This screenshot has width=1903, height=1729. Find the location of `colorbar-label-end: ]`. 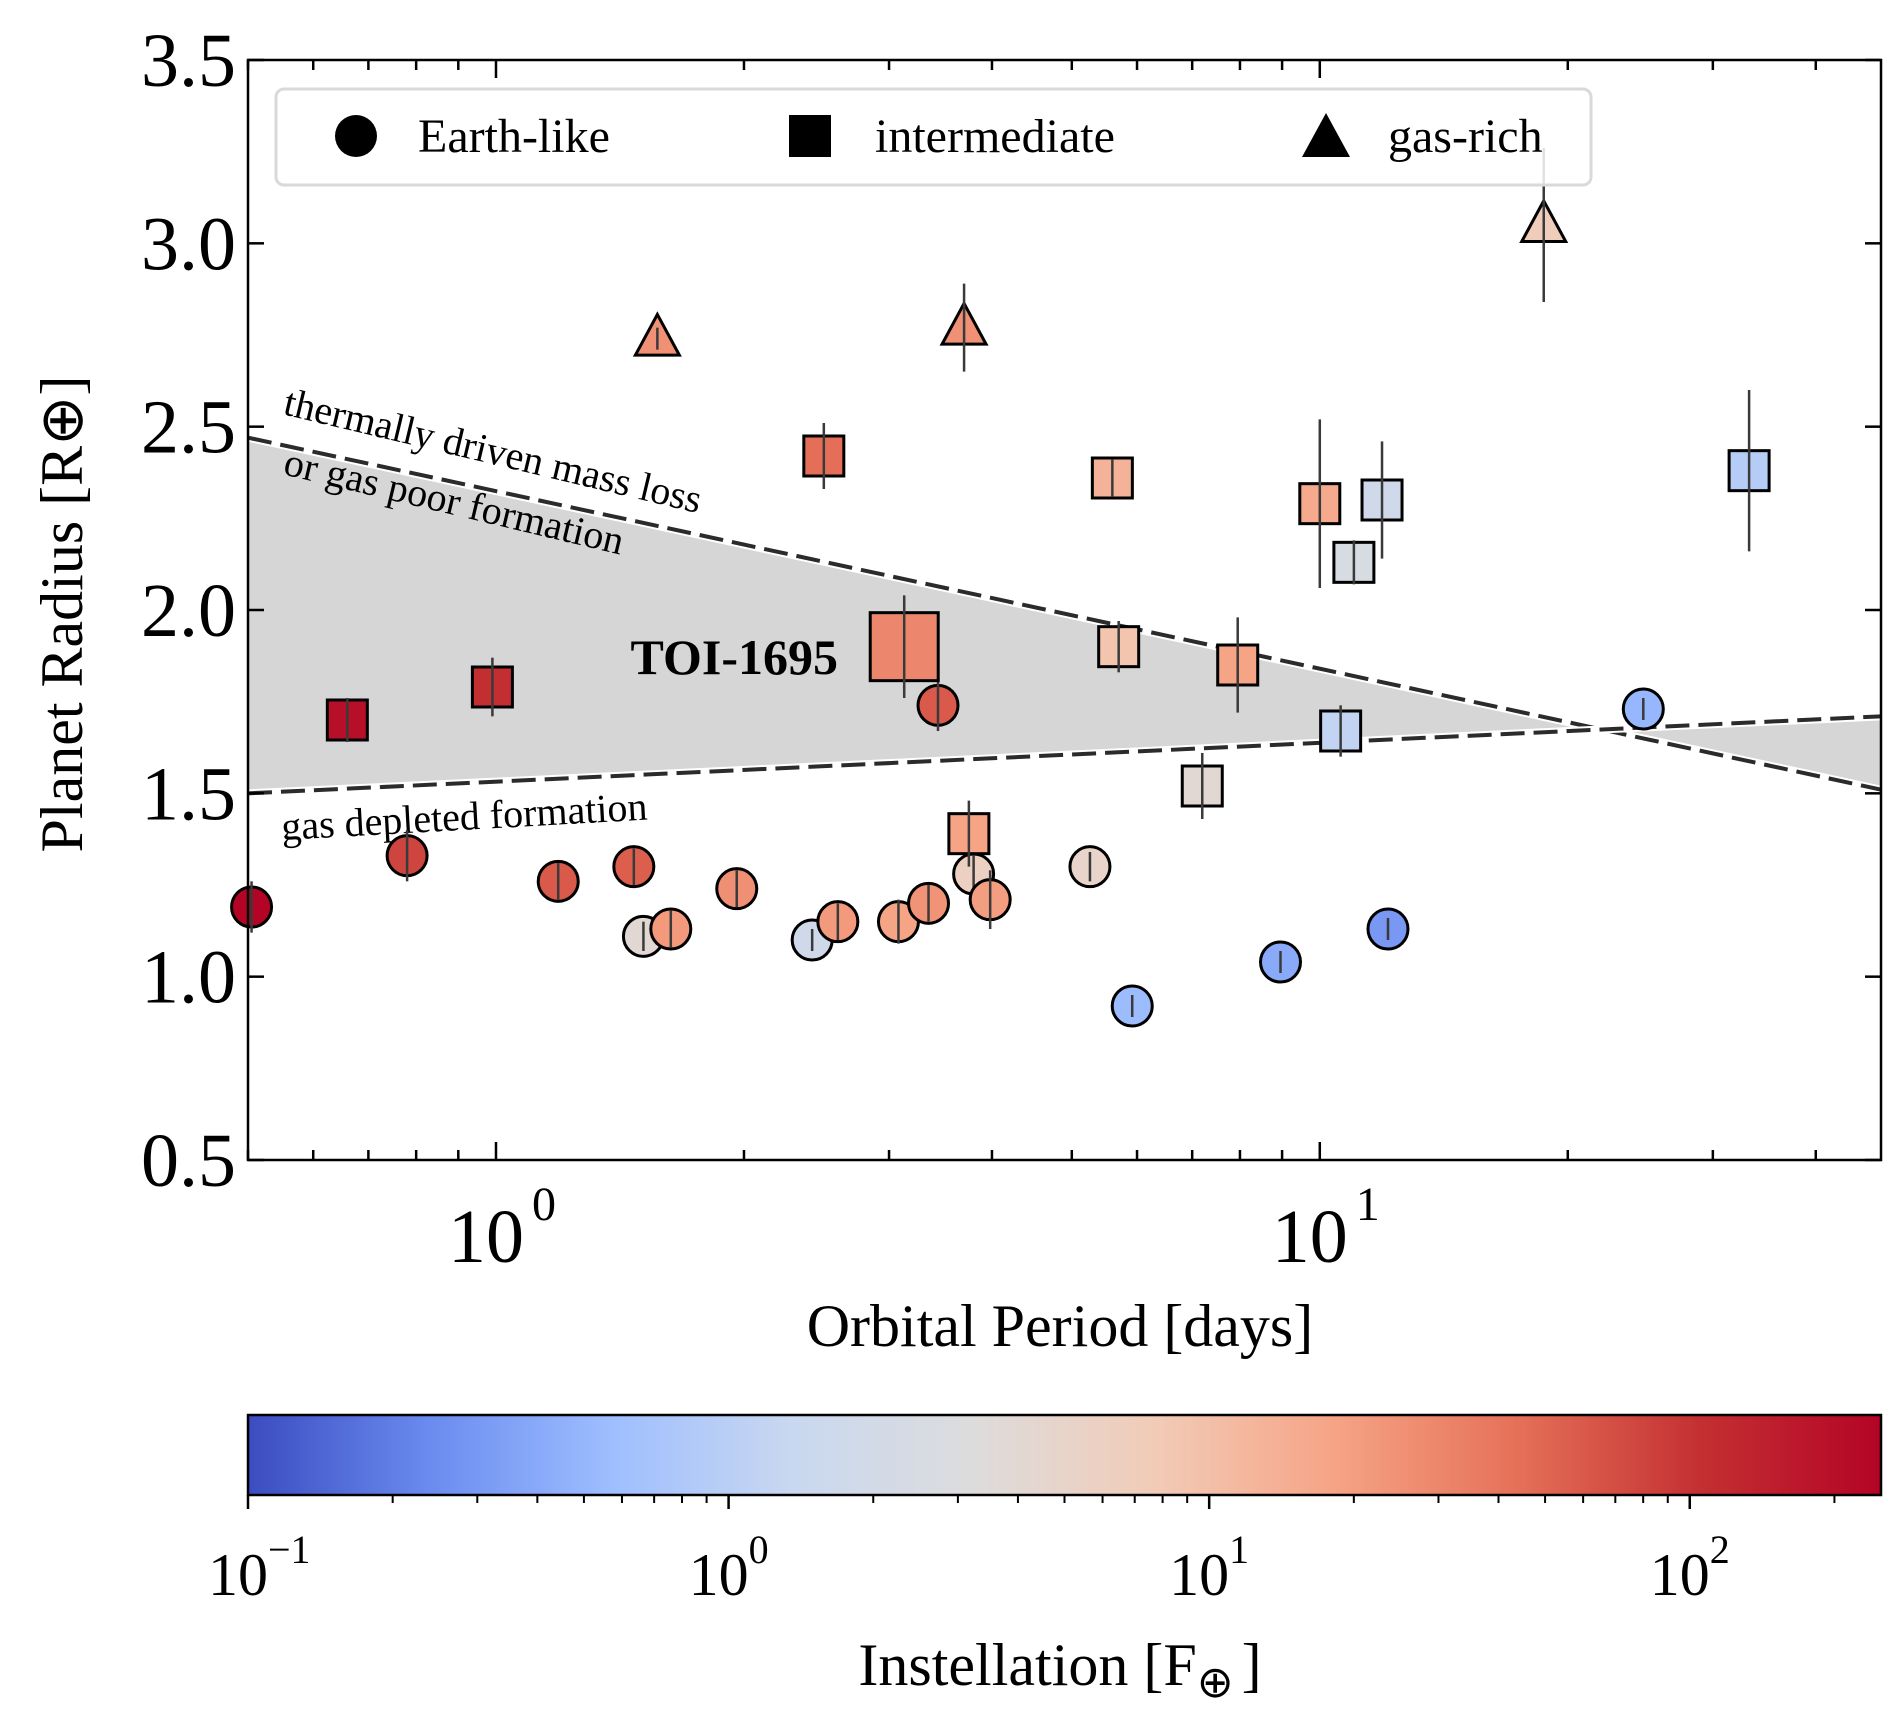

colorbar-label-end: ] is located at coordinates (1252, 1665).